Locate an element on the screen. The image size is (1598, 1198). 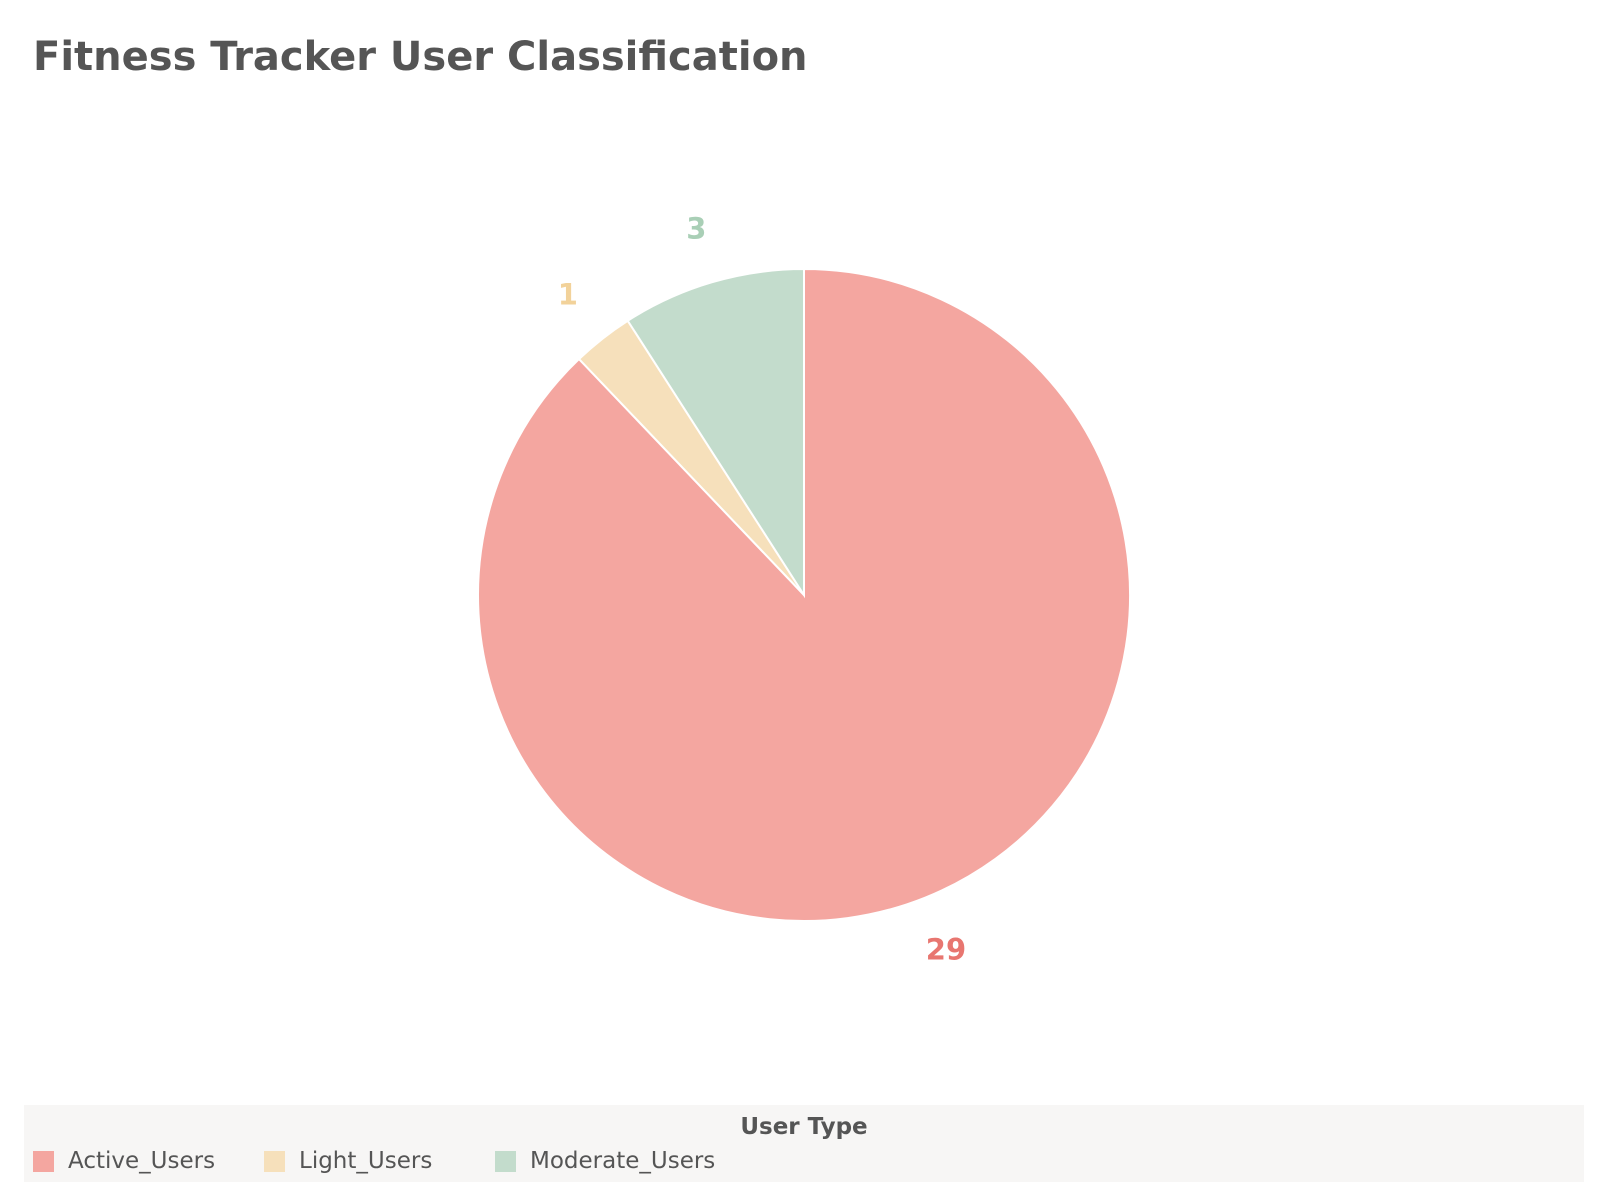
slice-value-label: 1 is located at coordinates (568, 295).